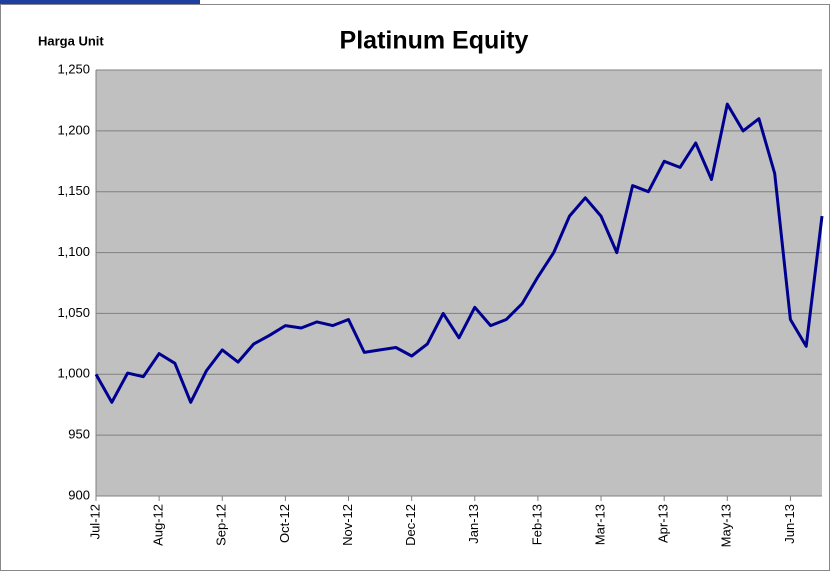 This screenshot has width=830, height=571. What do you see at coordinates (73, 373) in the screenshot?
I see `y-tick-label: 1,000` at bounding box center [73, 373].